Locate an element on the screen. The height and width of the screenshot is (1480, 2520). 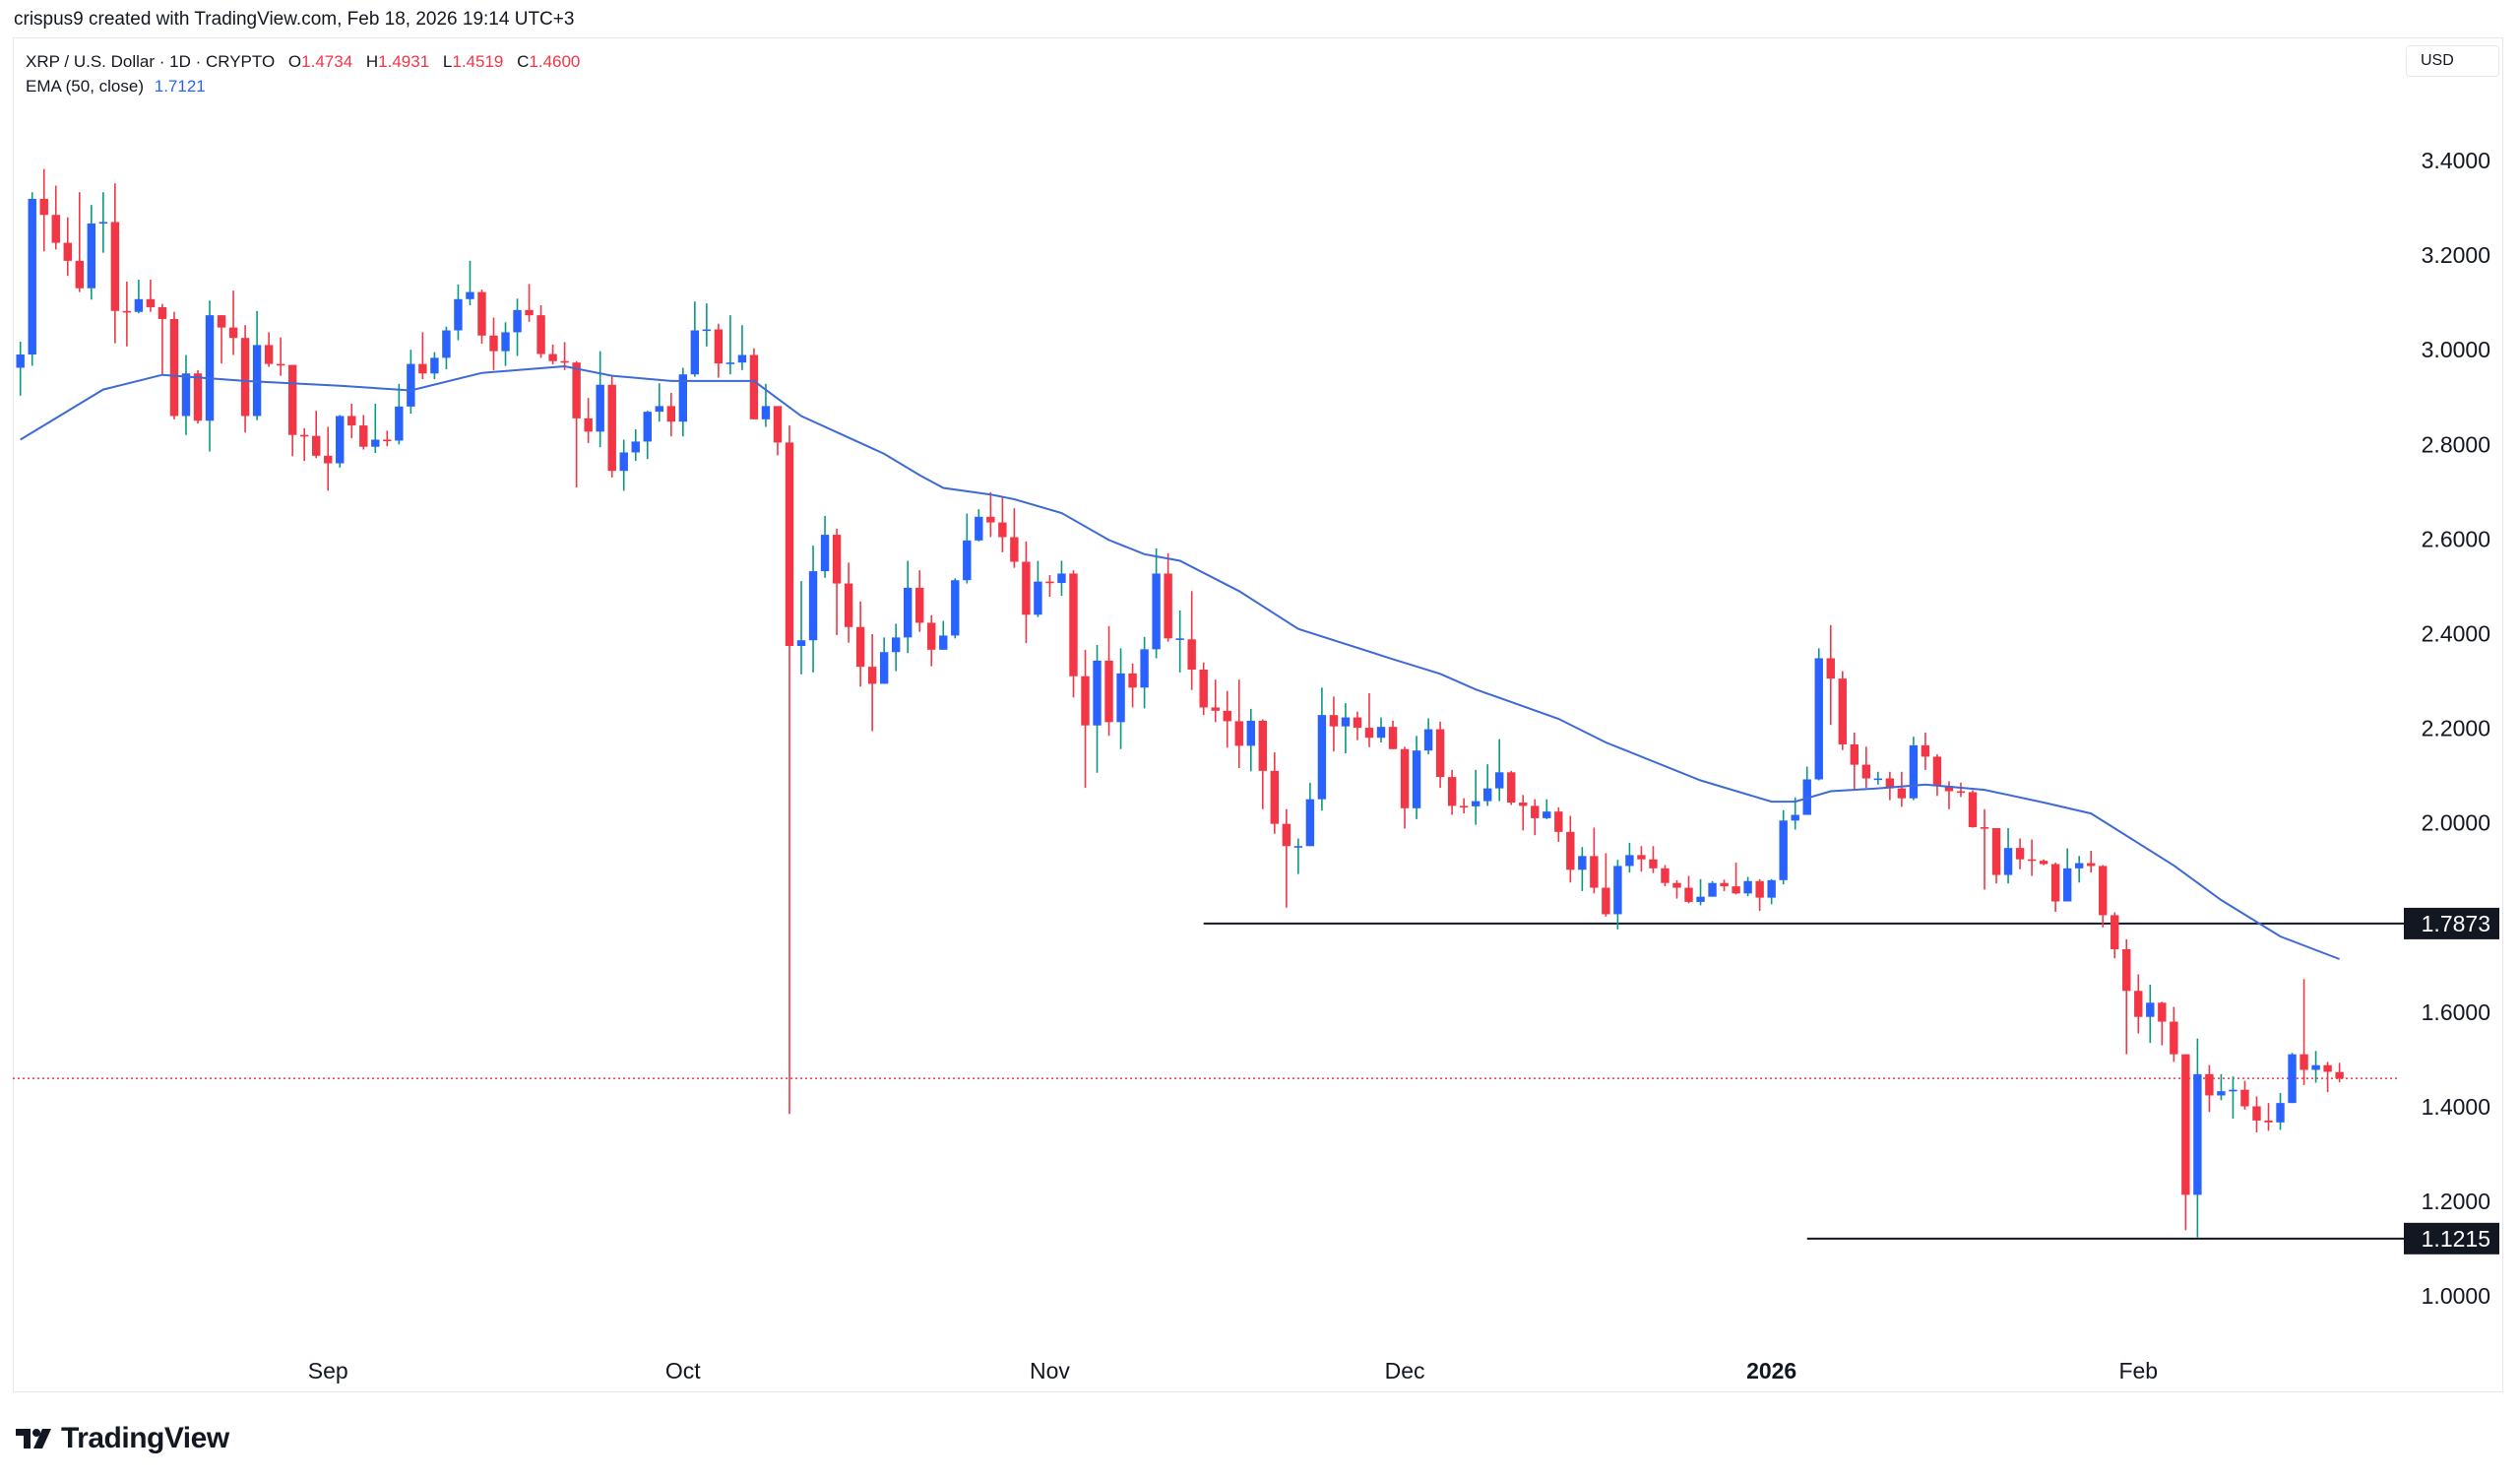
symbol-title: XRP / U.S. Dollar · 1D · CRYPTO is located at coordinates (151, 61).